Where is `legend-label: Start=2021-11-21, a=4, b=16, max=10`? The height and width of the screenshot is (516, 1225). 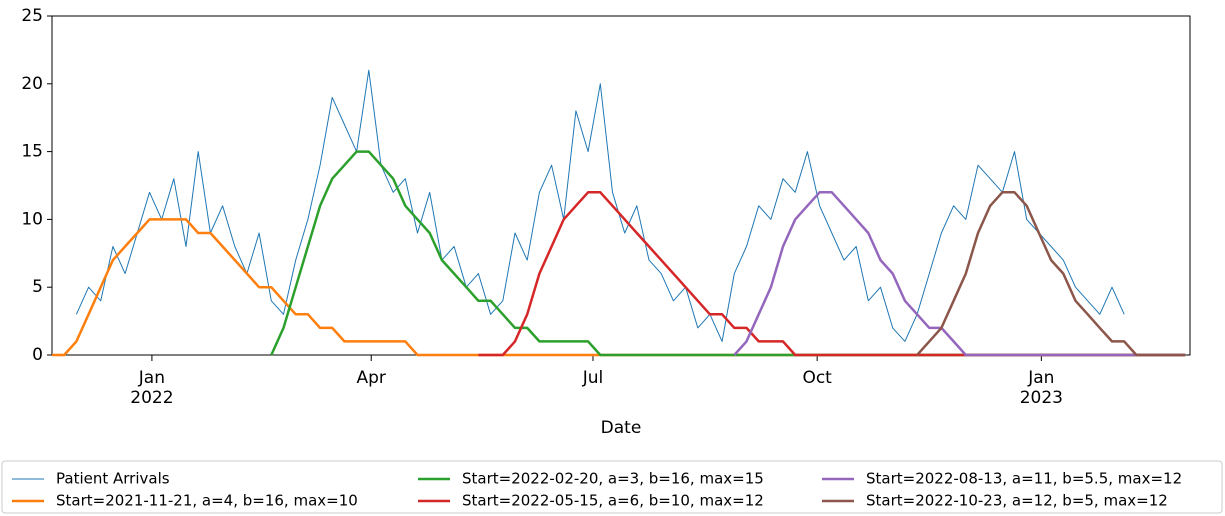 legend-label: Start=2021-11-21, a=4, b=16, max=10 is located at coordinates (207, 501).